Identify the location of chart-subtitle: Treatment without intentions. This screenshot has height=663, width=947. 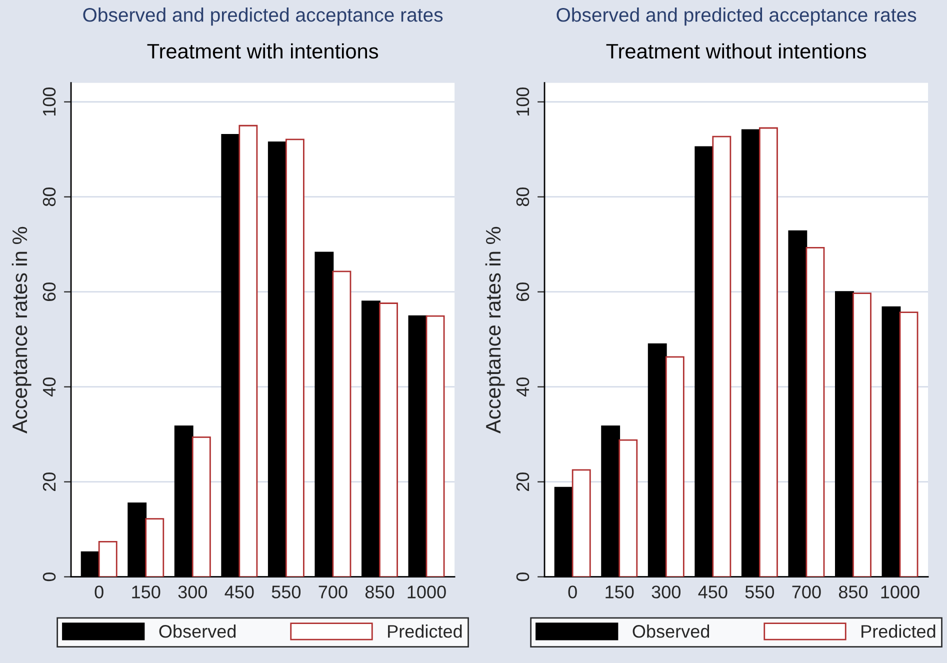
(736, 51).